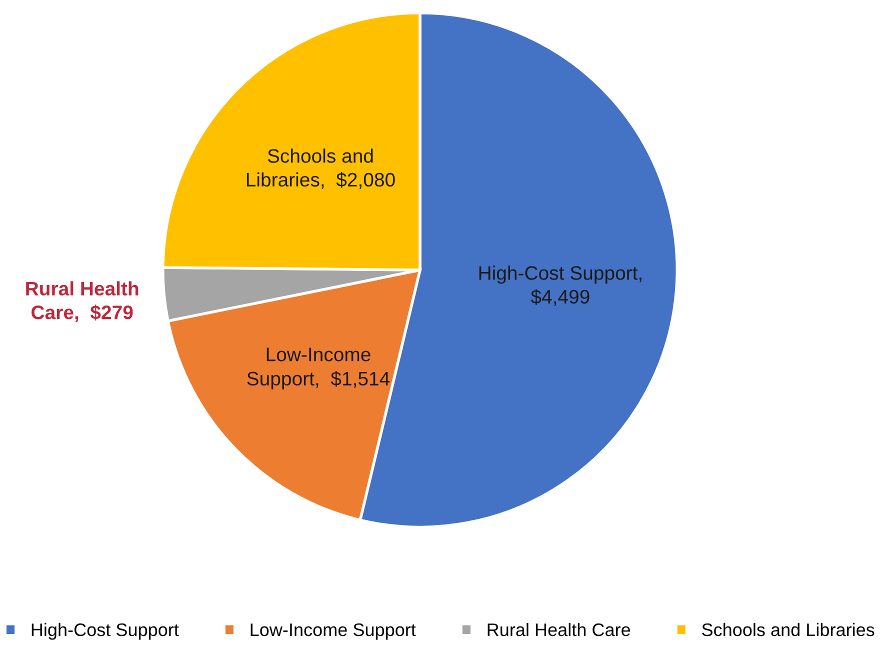 This screenshot has height=656, width=880. I want to click on data-label: High-Cost Support, $4,499, so click(560, 286).